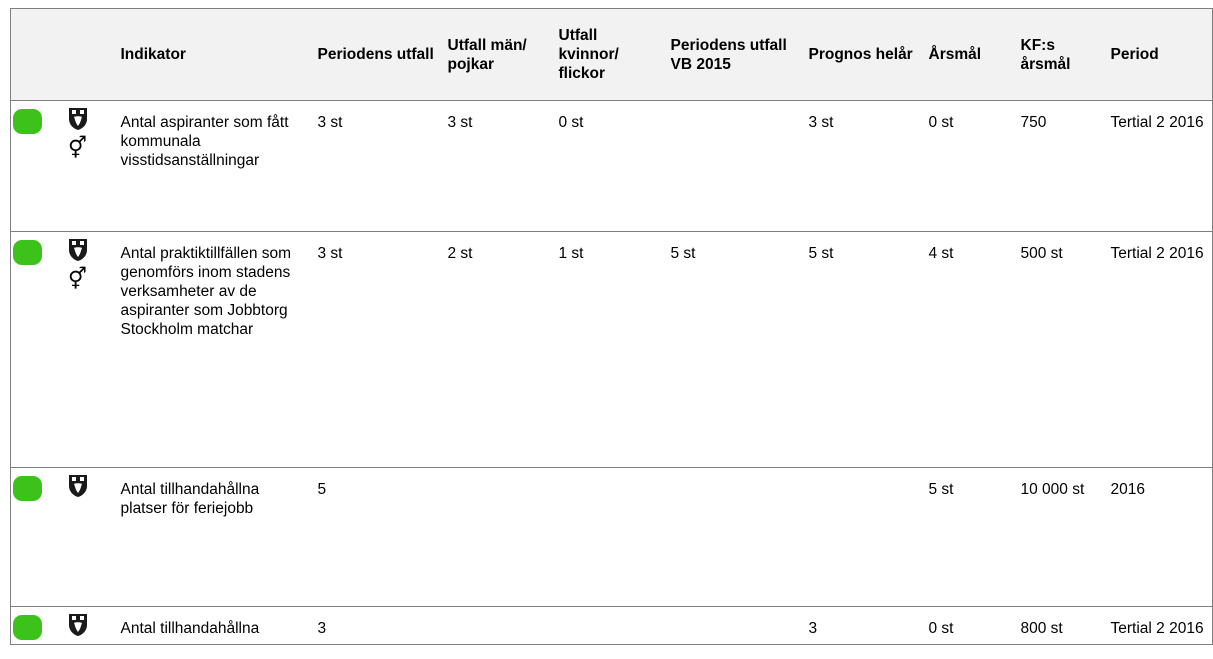  What do you see at coordinates (862, 54) in the screenshot?
I see `header-prognos: Prognos helår` at bounding box center [862, 54].